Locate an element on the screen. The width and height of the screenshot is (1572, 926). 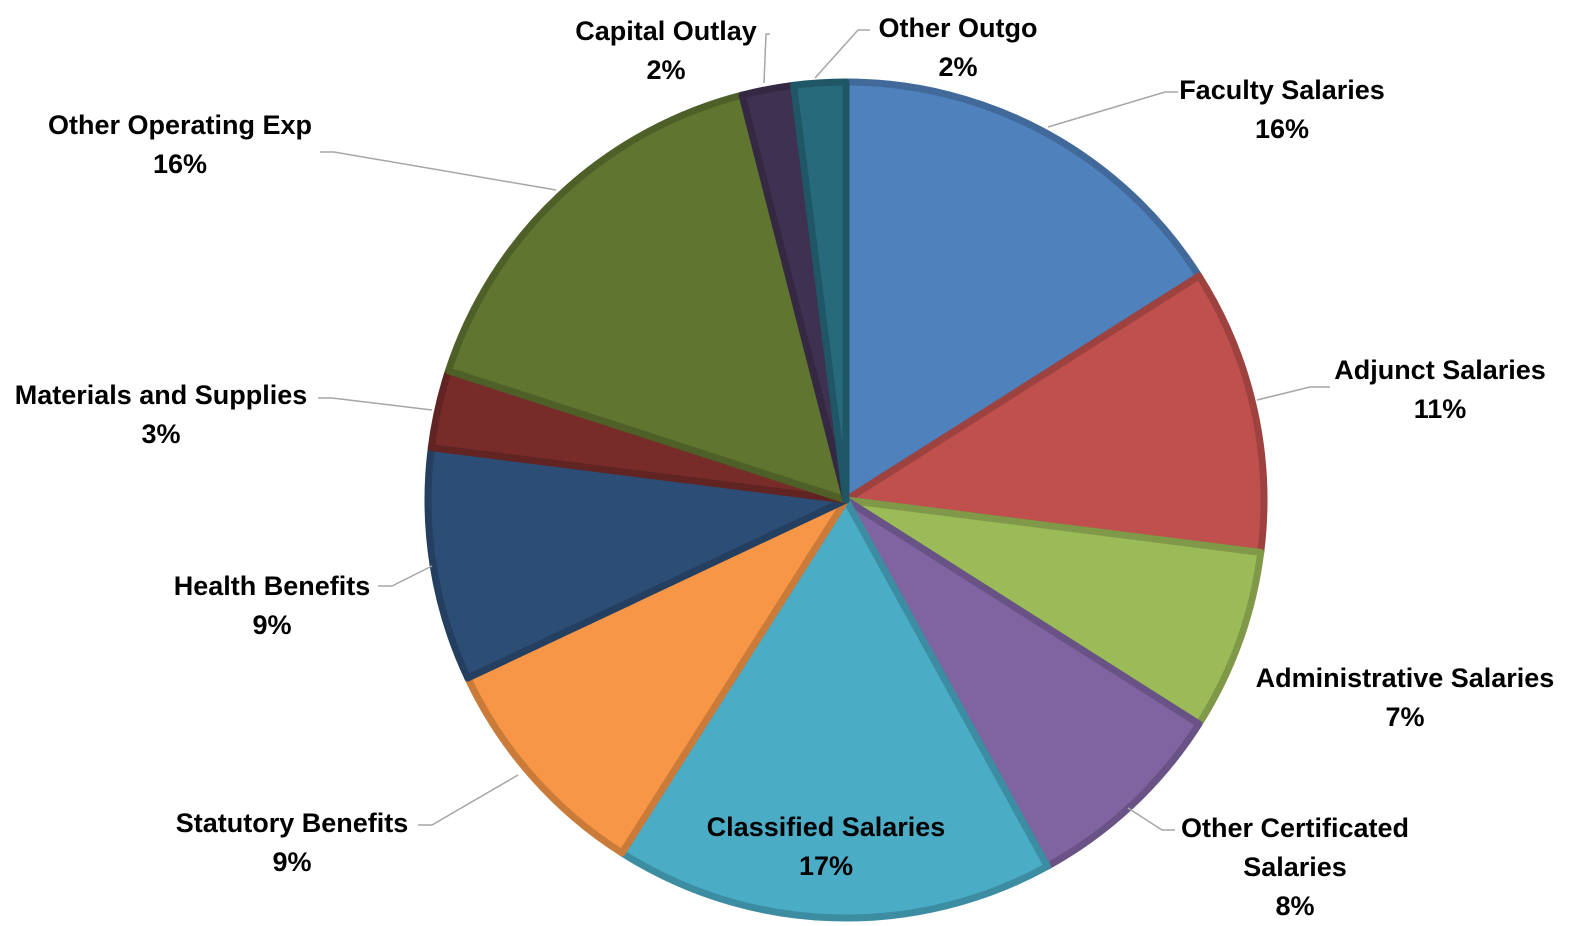
data-label-statutory-benefits: Statutory Benefits 9% is located at coordinates (292, 842).